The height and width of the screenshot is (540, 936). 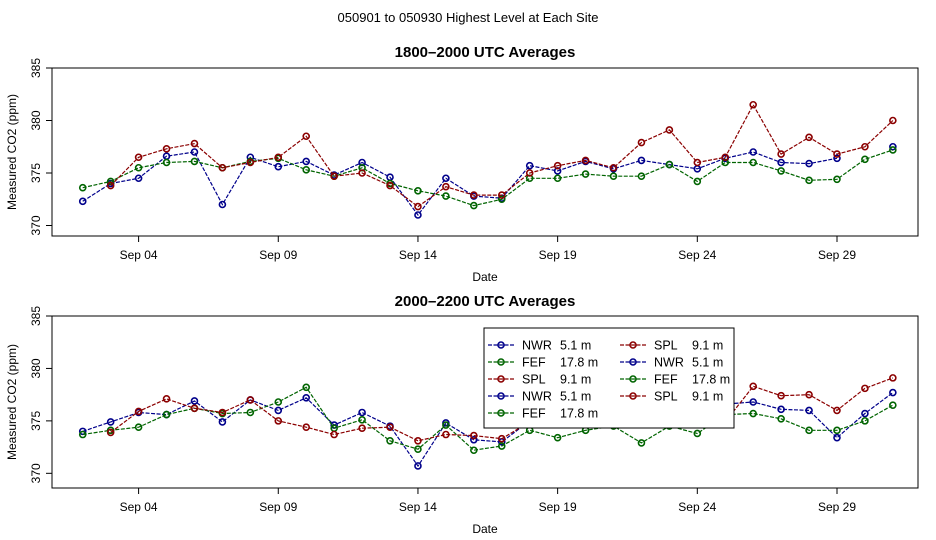 I want to click on series-line-fef, so click(x=488, y=178).